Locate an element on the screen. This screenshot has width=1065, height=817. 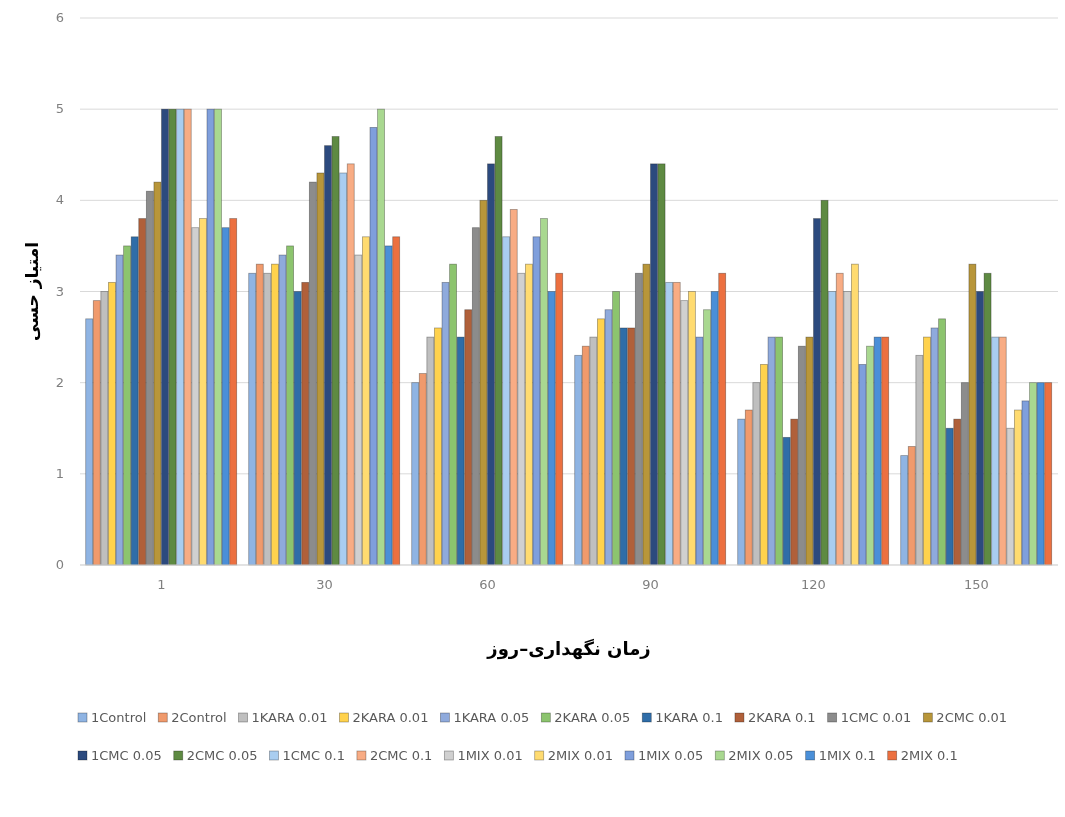
legend-label: 2MIX 0.01 is located at coordinates (580, 755).